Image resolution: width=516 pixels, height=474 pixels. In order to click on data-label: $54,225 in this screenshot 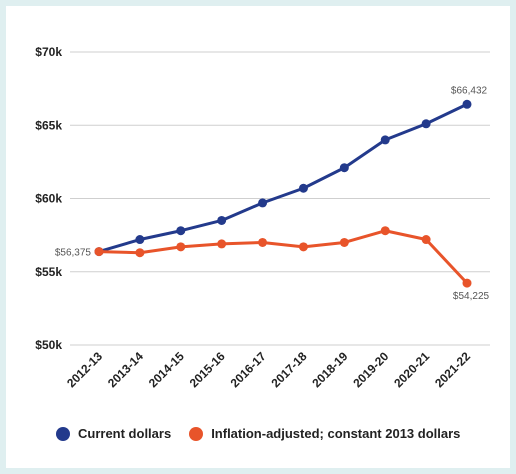, I will do `click(471, 296)`.